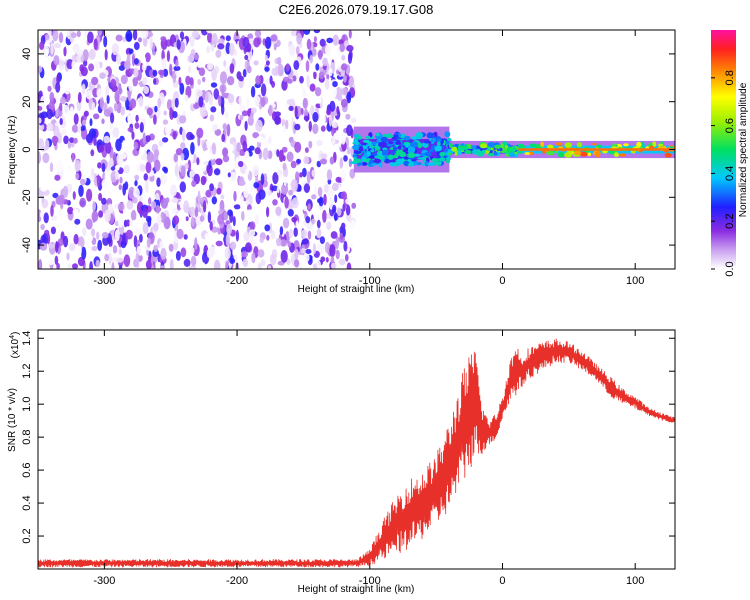  Describe the element at coordinates (502, 581) in the screenshot. I see `x-tick-label: 0` at that location.